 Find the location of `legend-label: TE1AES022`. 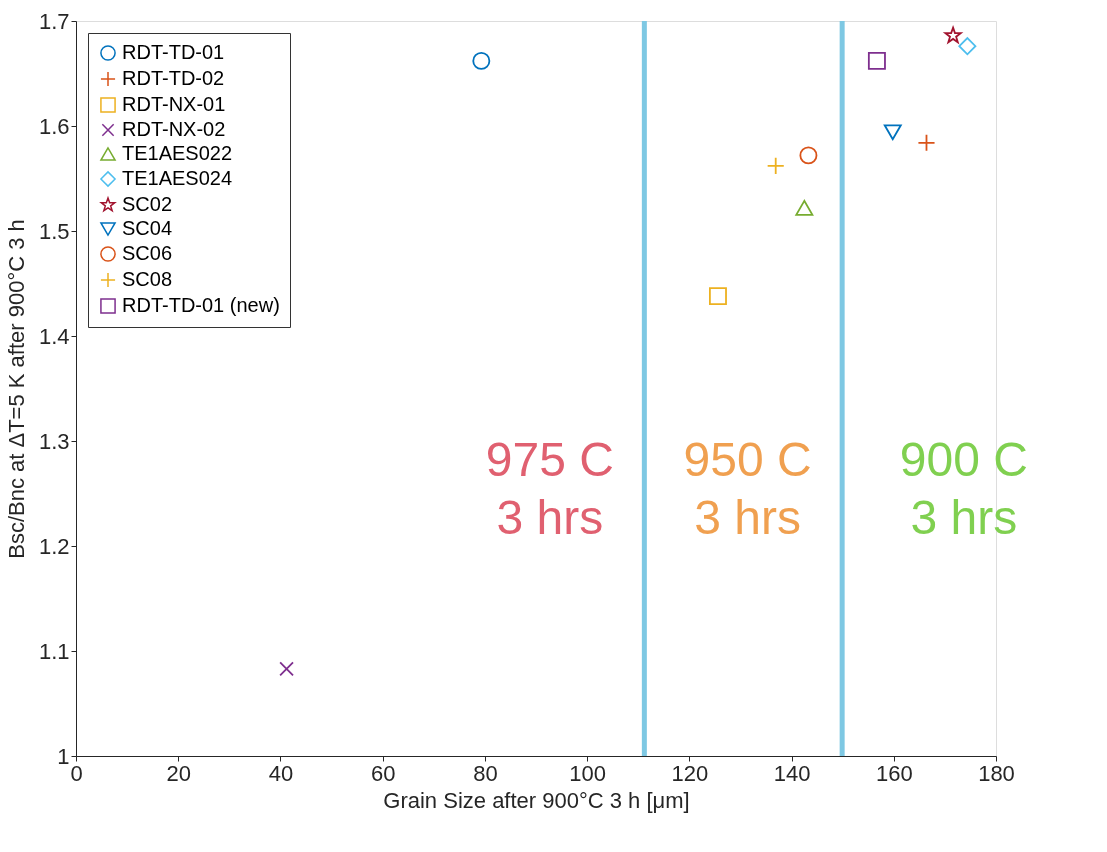

legend-label: TE1AES022 is located at coordinates (177, 153).